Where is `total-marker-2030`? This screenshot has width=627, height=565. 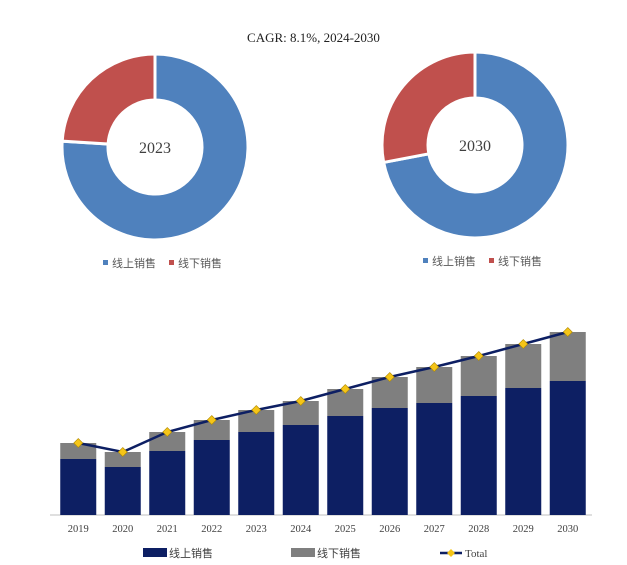 total-marker-2030 is located at coordinates (567, 332).